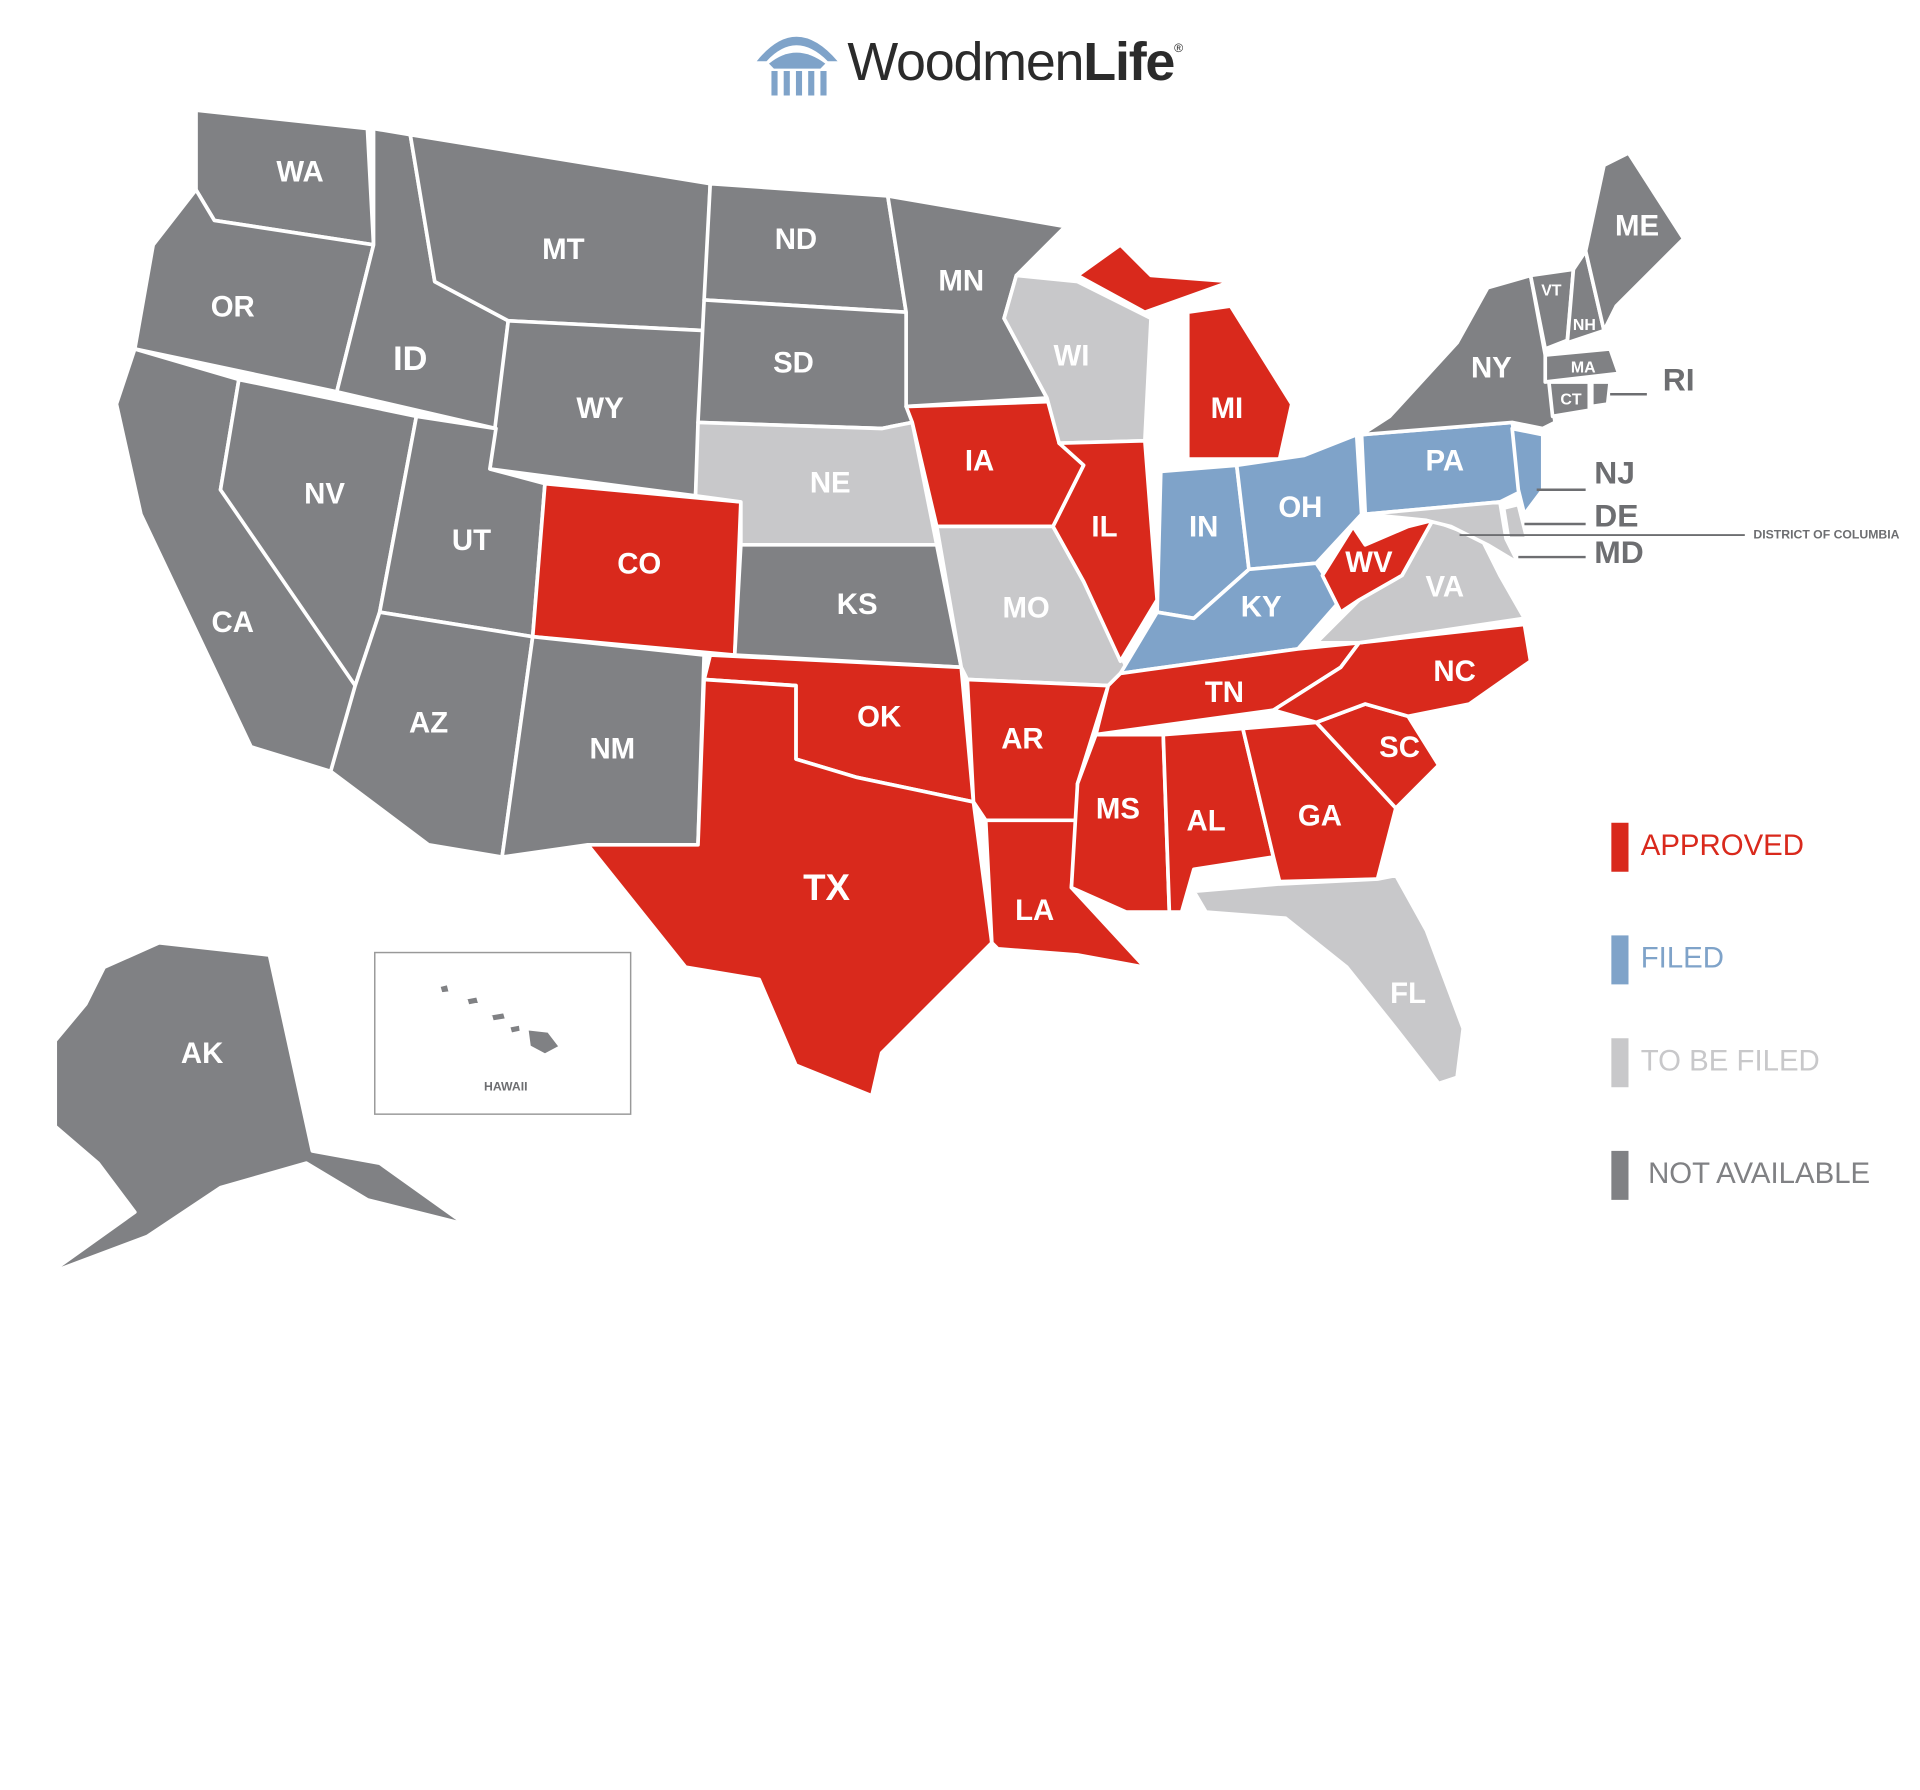 The height and width of the screenshot is (1790, 1920). What do you see at coordinates (1178, 48) in the screenshot?
I see `registered-mark: ®` at bounding box center [1178, 48].